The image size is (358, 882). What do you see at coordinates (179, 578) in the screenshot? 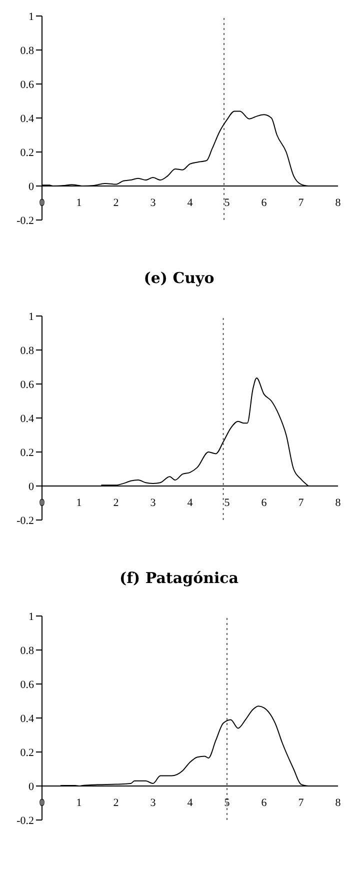
I see `text: (f) Patagónica` at bounding box center [179, 578].